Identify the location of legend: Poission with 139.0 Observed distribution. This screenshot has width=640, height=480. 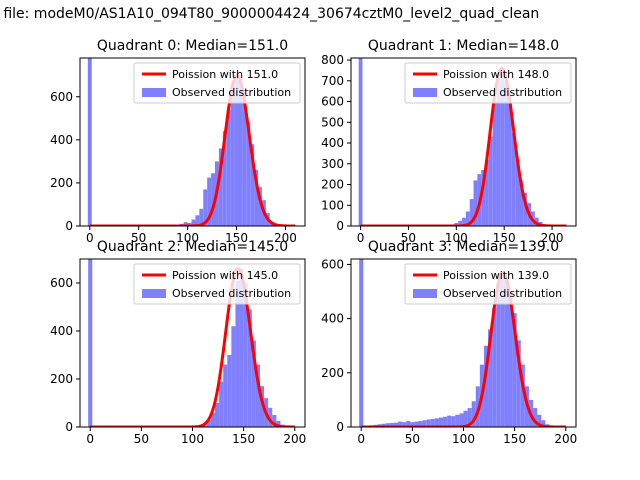
(488, 284).